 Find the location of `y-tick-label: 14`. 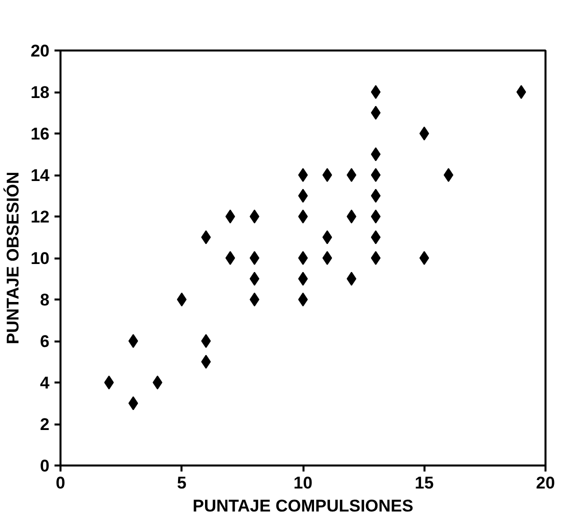

y-tick-label: 14 is located at coordinates (40, 175).